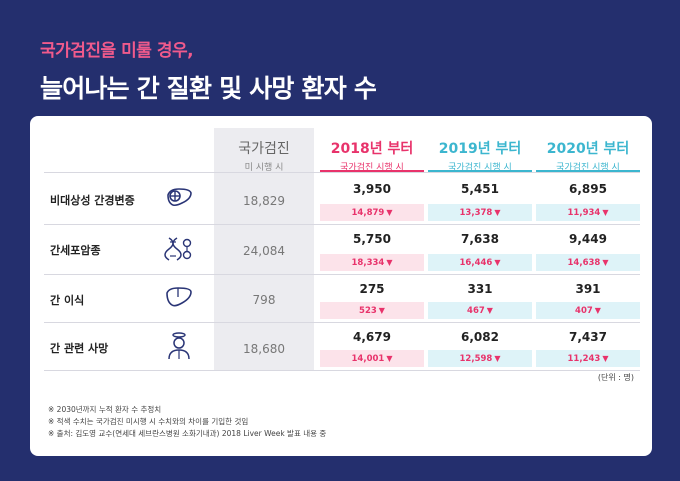  What do you see at coordinates (480, 310) in the screenshot?
I see `diff-2019: 467 ▼` at bounding box center [480, 310].